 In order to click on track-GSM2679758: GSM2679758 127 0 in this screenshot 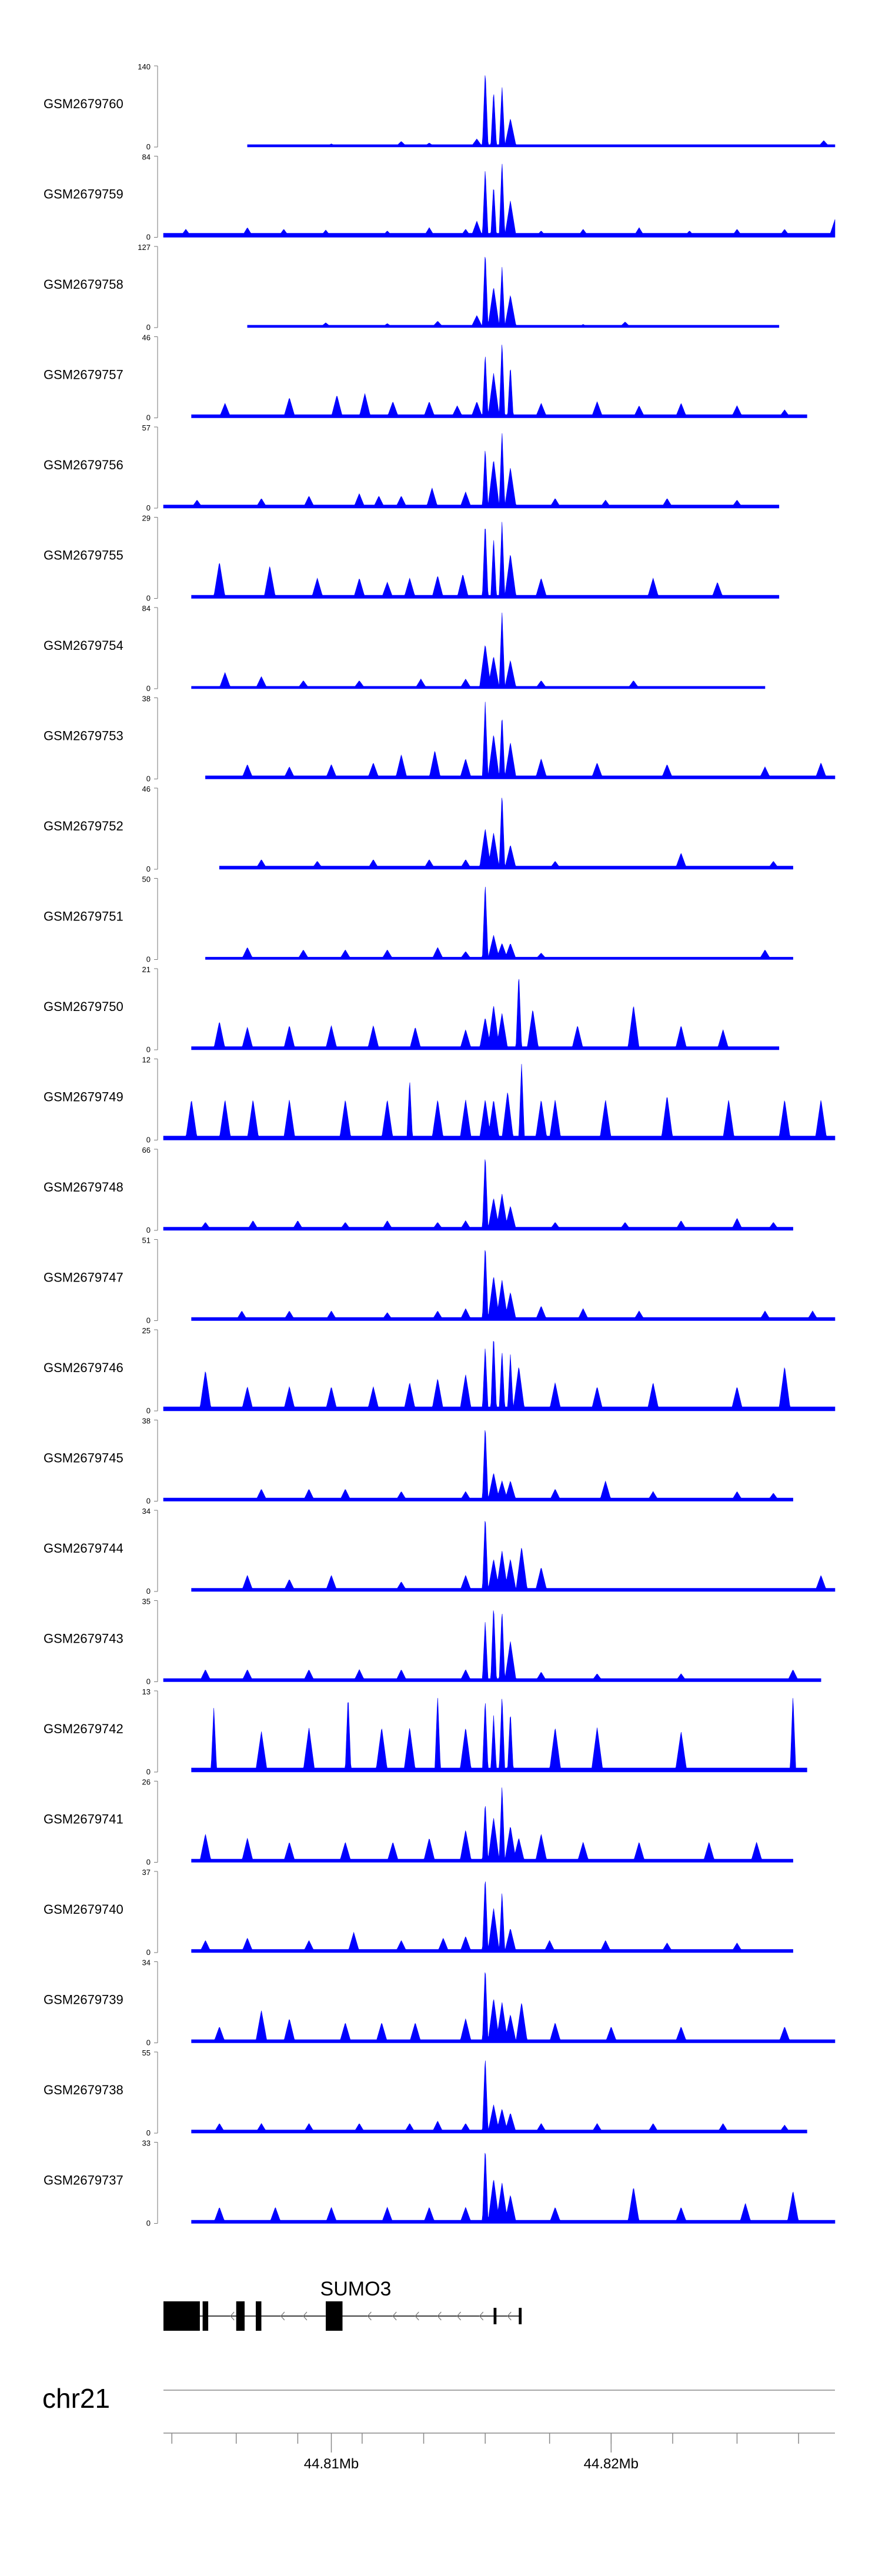, I will do `click(412, 287)`.